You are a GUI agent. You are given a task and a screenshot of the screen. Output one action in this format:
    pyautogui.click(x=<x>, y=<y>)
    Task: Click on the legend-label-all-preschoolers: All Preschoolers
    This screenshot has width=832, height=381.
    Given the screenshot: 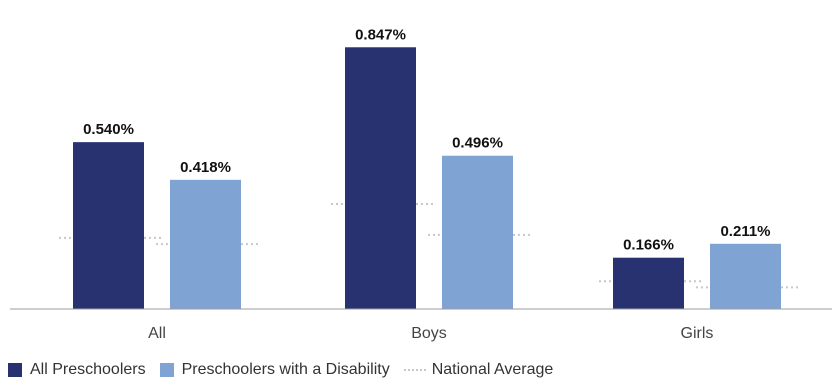 What is the action you would take?
    pyautogui.click(x=88, y=369)
    